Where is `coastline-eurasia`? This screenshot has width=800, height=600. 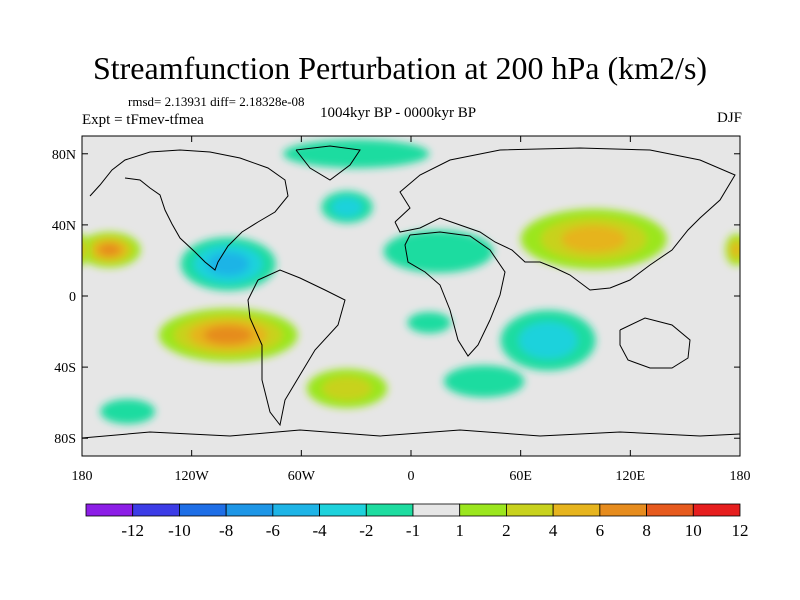
coastline-eurasia is located at coordinates (565, 219).